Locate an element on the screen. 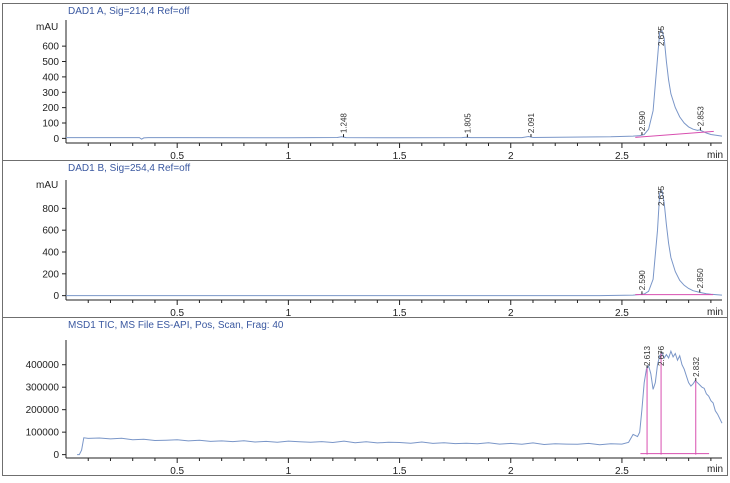  y-tick-label: 300000 is located at coordinates (43, 388).